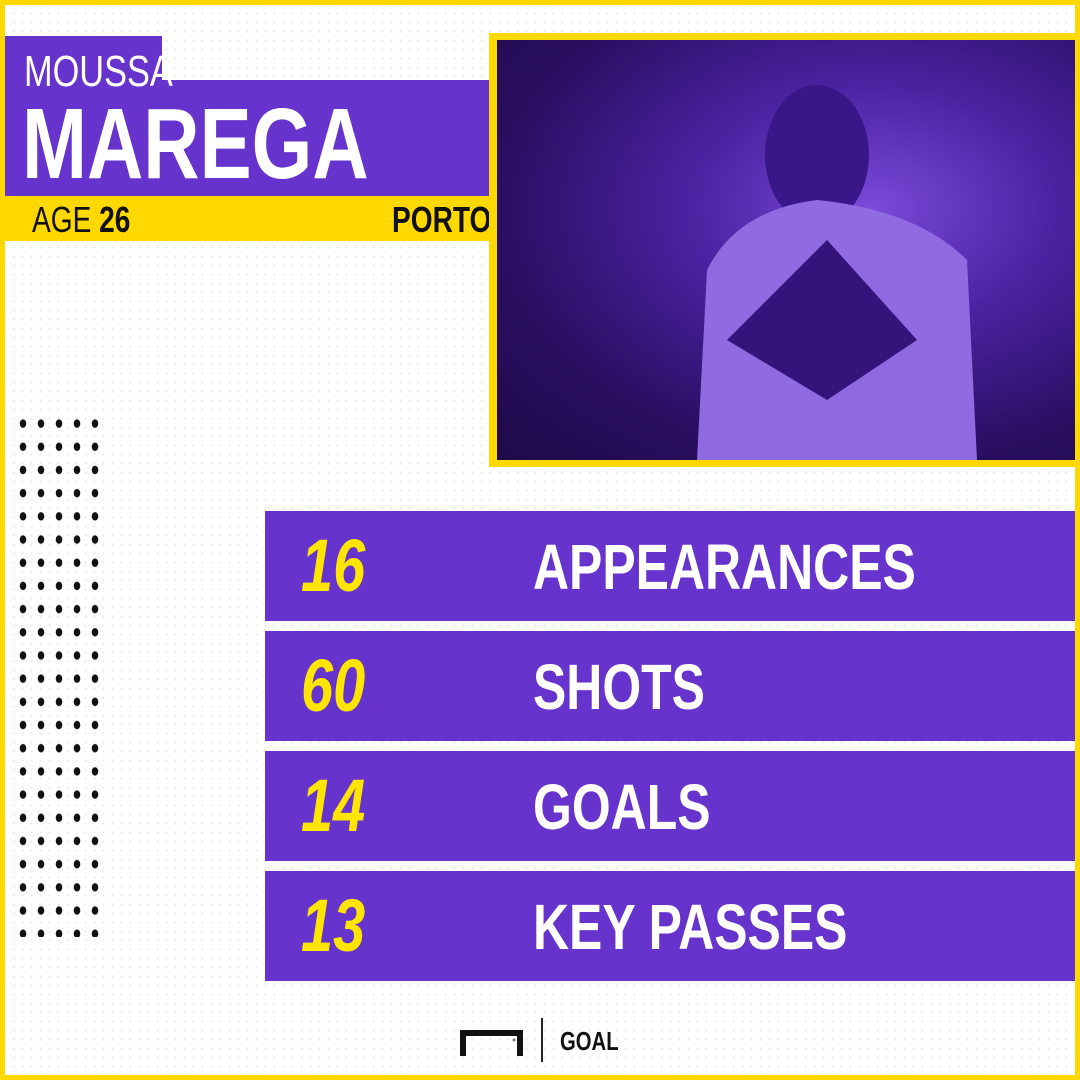 The image size is (1080, 1080). I want to click on age: AGE 26, so click(95, 220).